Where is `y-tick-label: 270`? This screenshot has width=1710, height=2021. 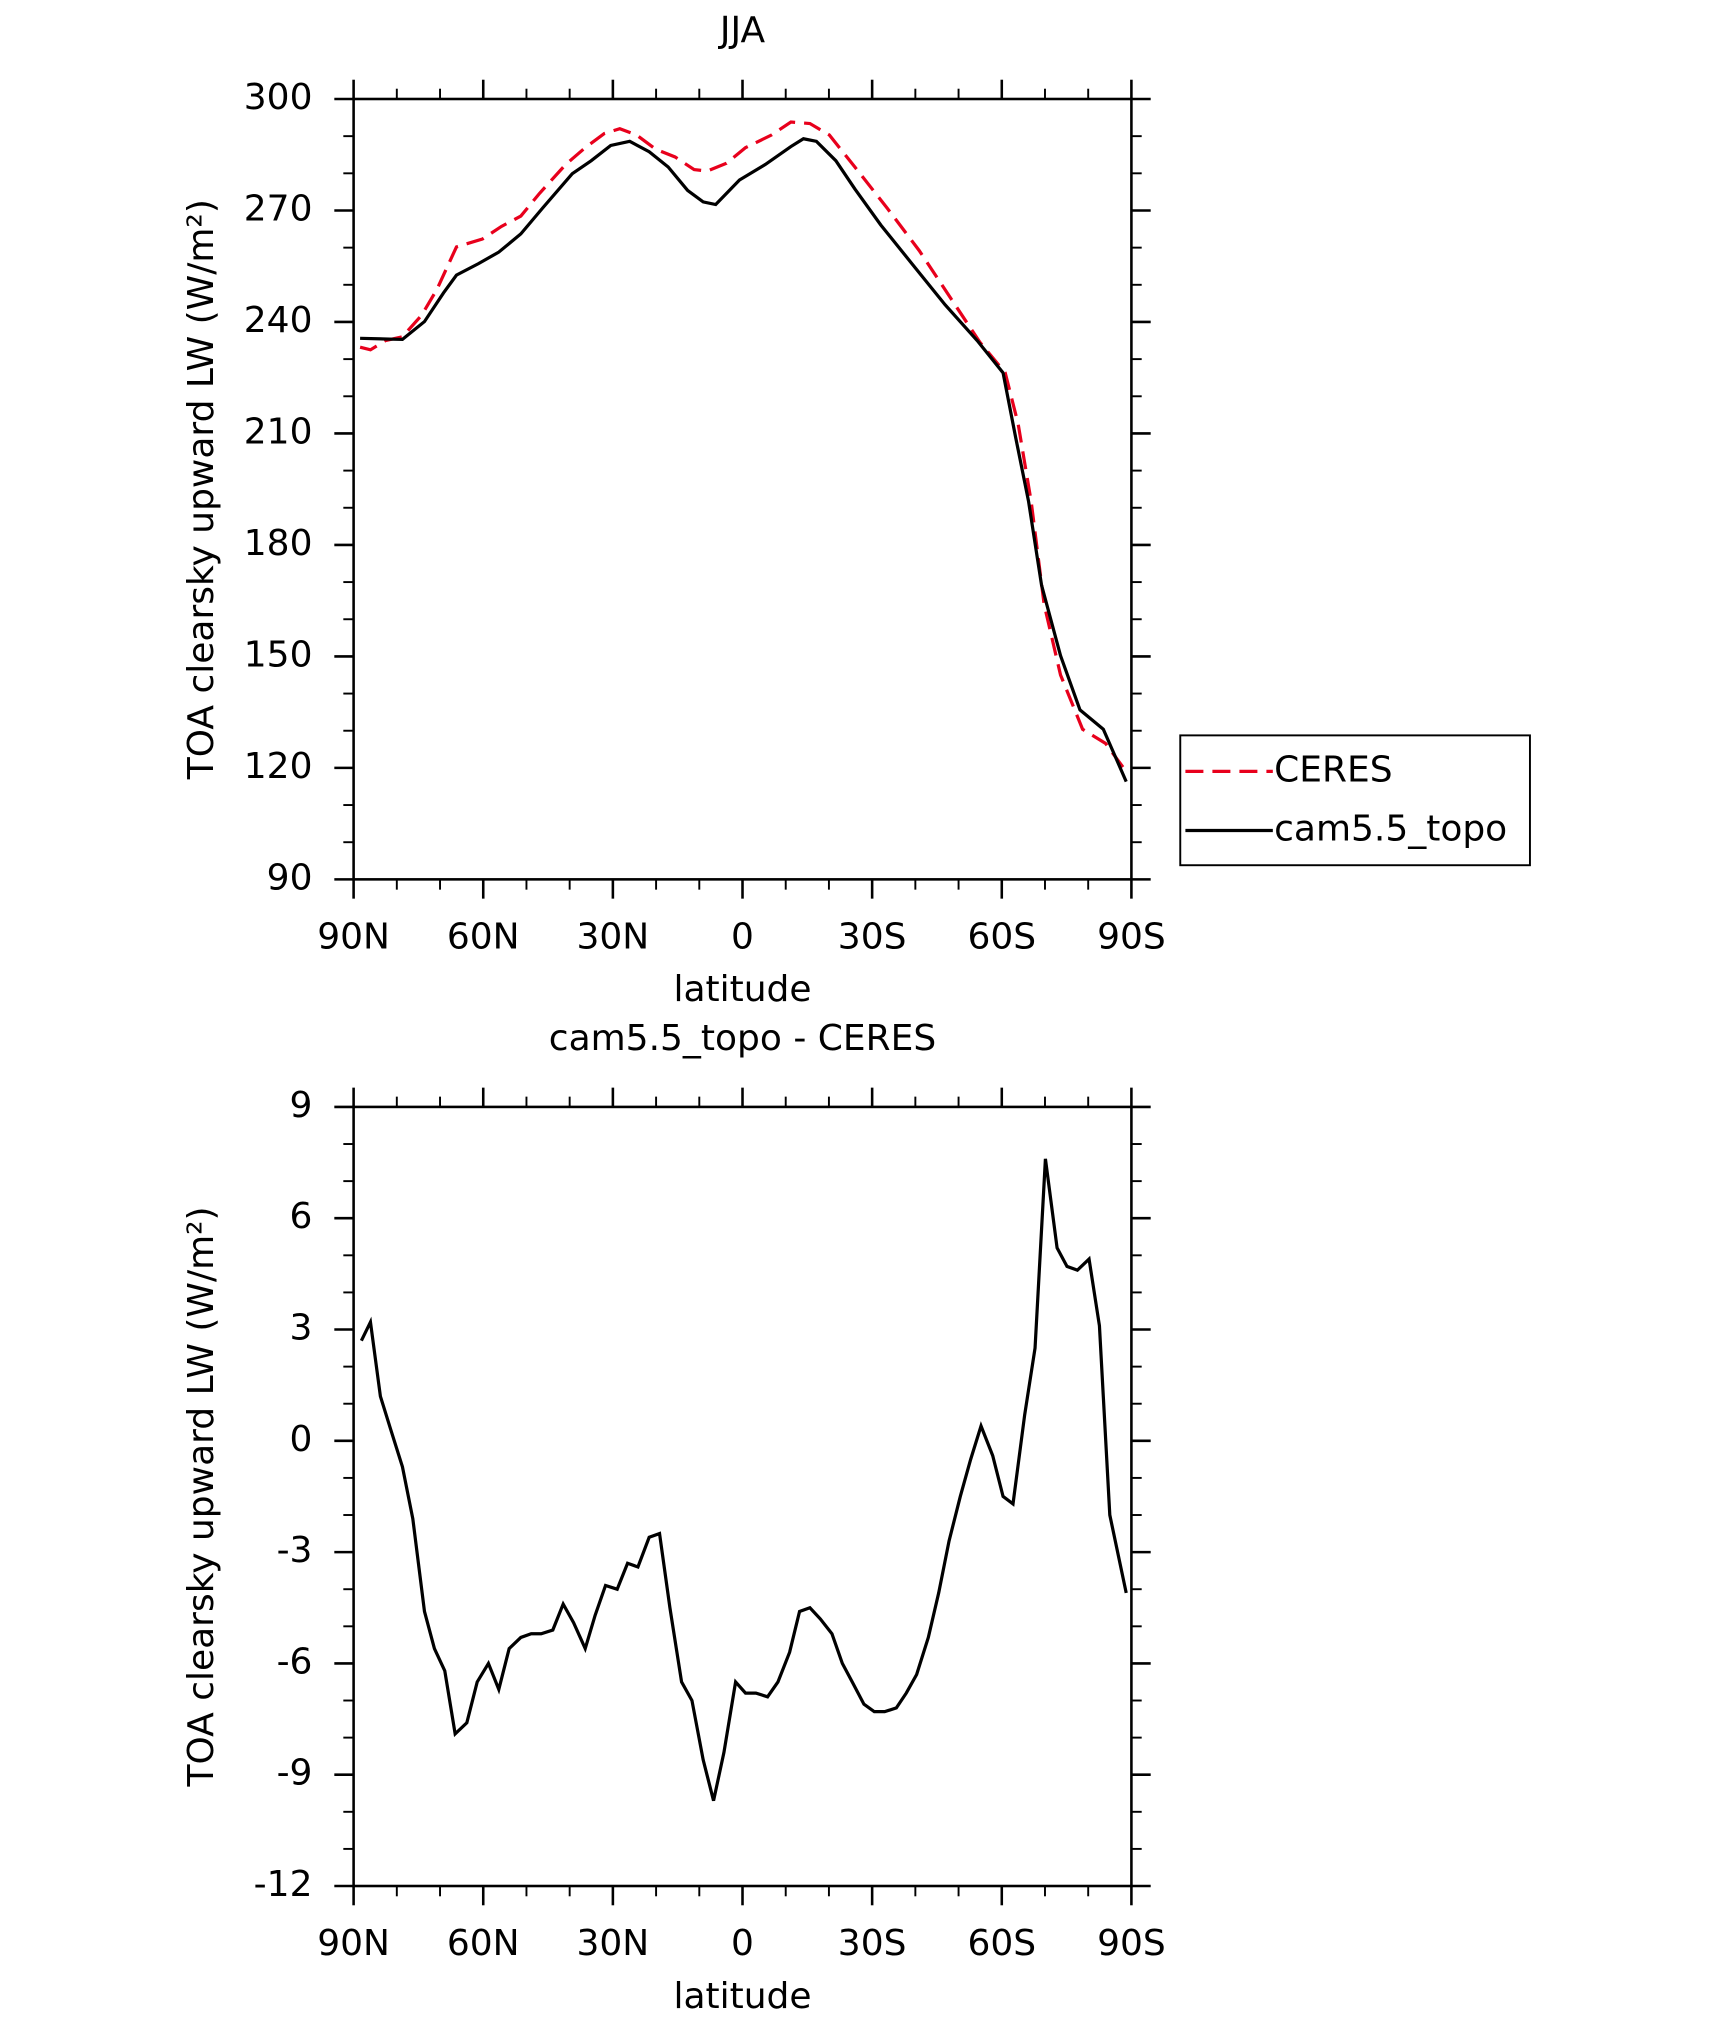
y-tick-label: 270 is located at coordinates (278, 208).